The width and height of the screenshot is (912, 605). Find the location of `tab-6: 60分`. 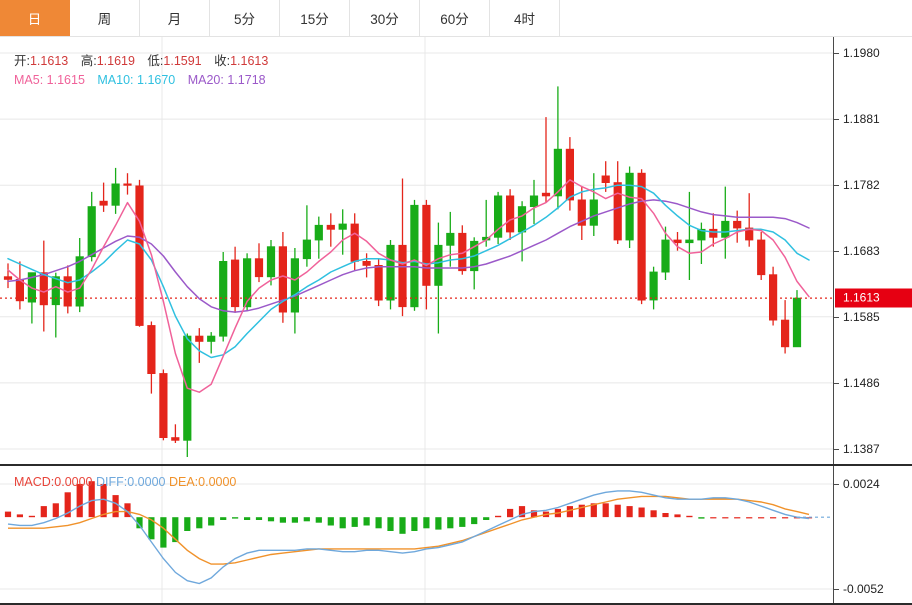

tab-6: 60分 is located at coordinates (455, 18).